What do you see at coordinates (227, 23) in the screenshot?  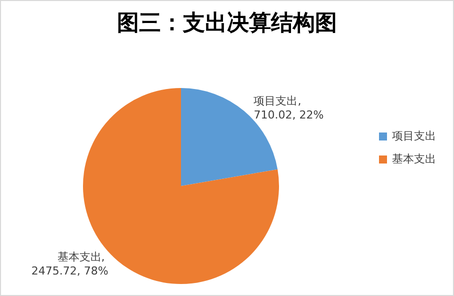 I see `chart-title: 图三：支出决算结构图` at bounding box center [227, 23].